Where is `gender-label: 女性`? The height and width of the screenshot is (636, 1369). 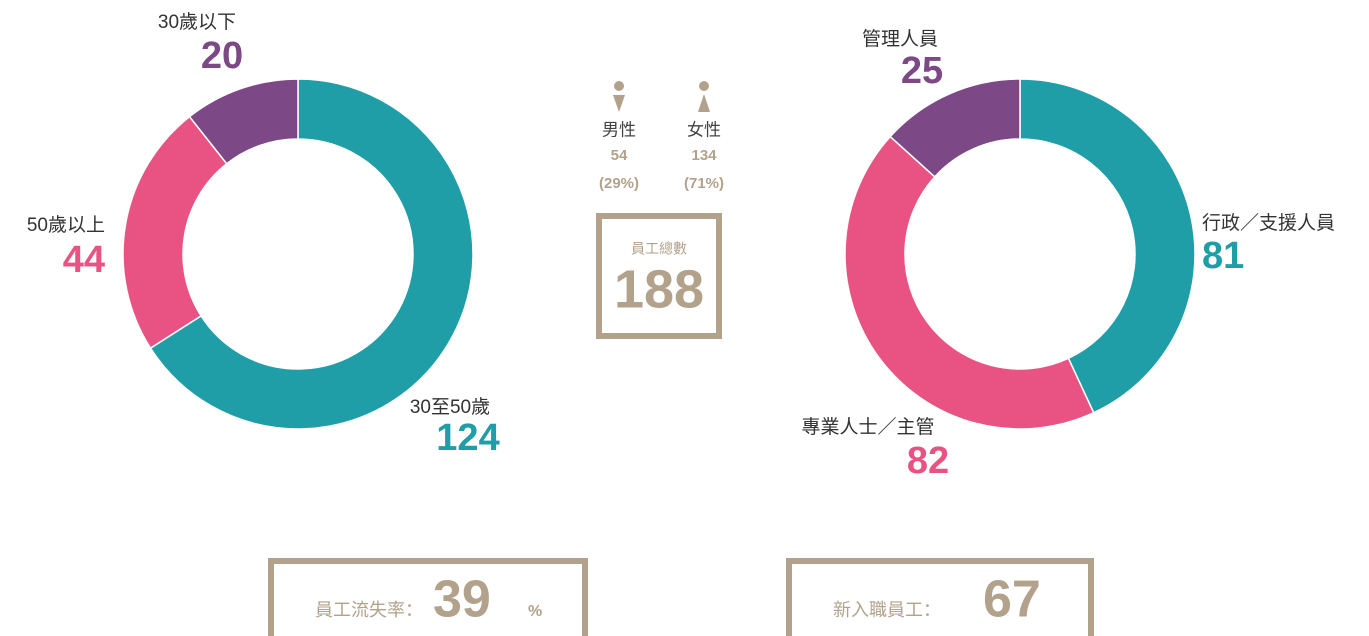
gender-label: 女性 is located at coordinates (704, 129).